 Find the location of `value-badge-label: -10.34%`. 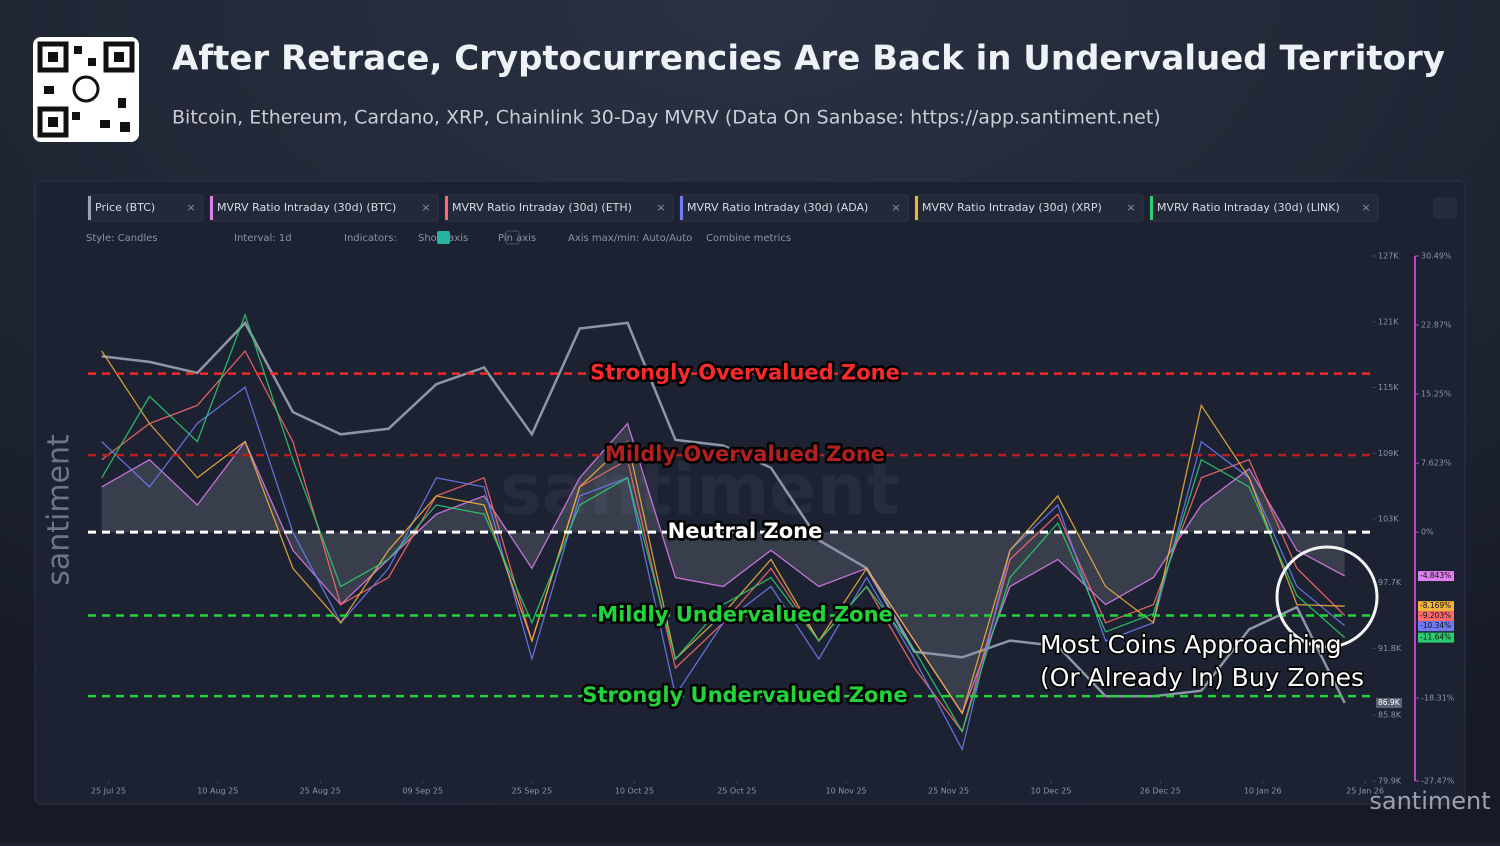

value-badge-label: -10.34% is located at coordinates (1435, 625).